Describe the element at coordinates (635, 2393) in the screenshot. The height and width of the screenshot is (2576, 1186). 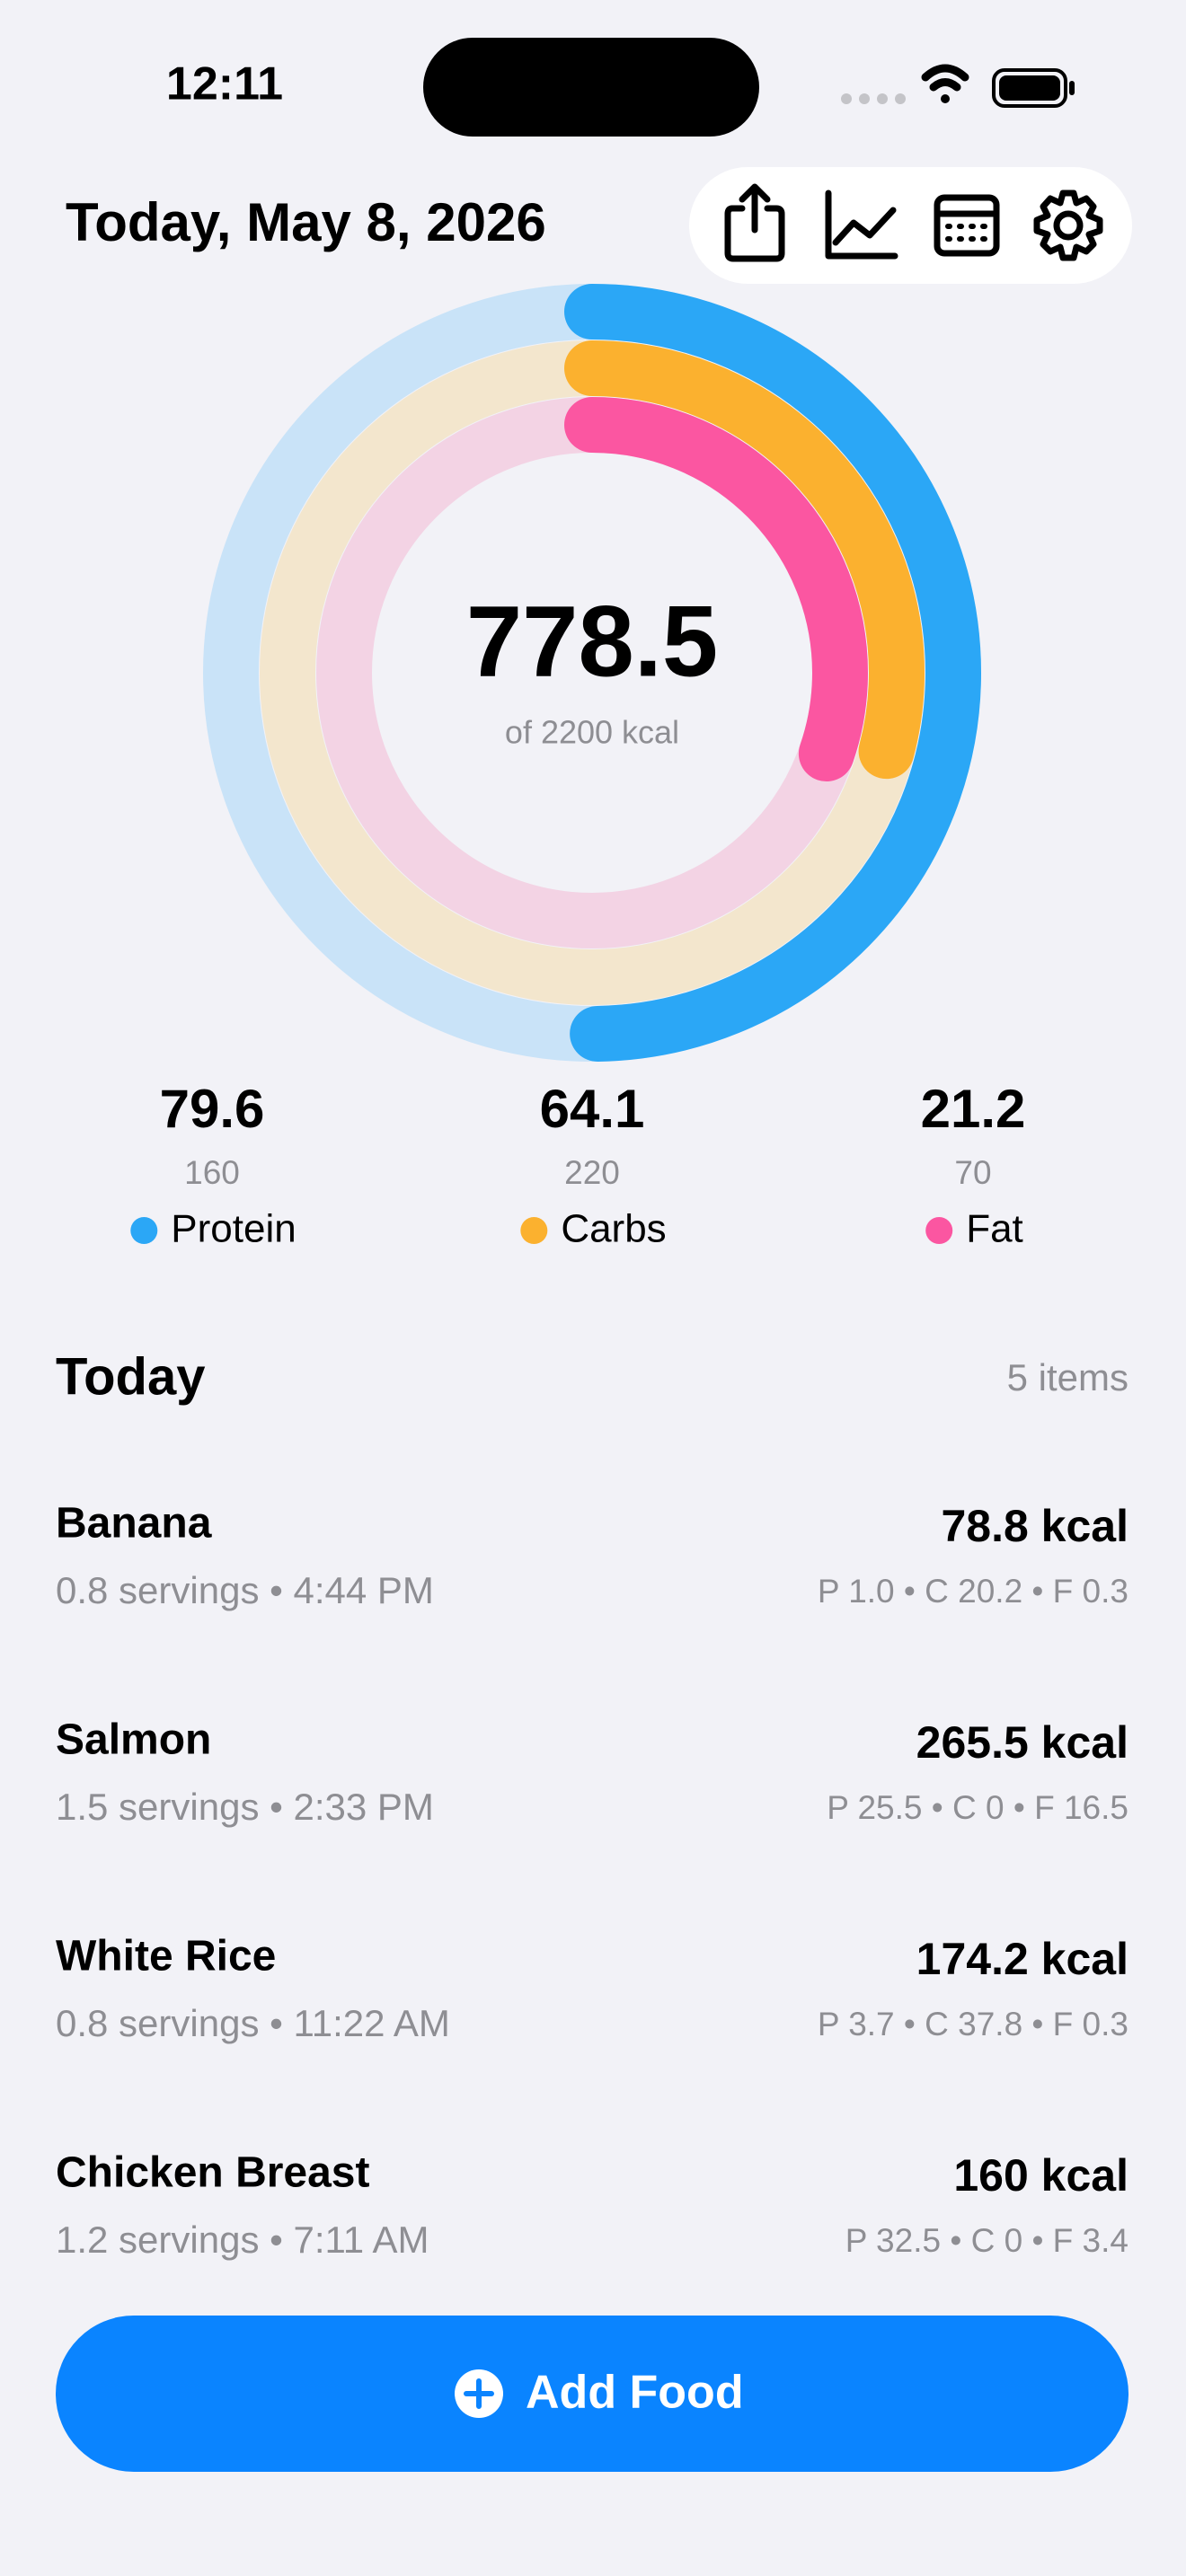
I see `button-label: Add Food` at that location.